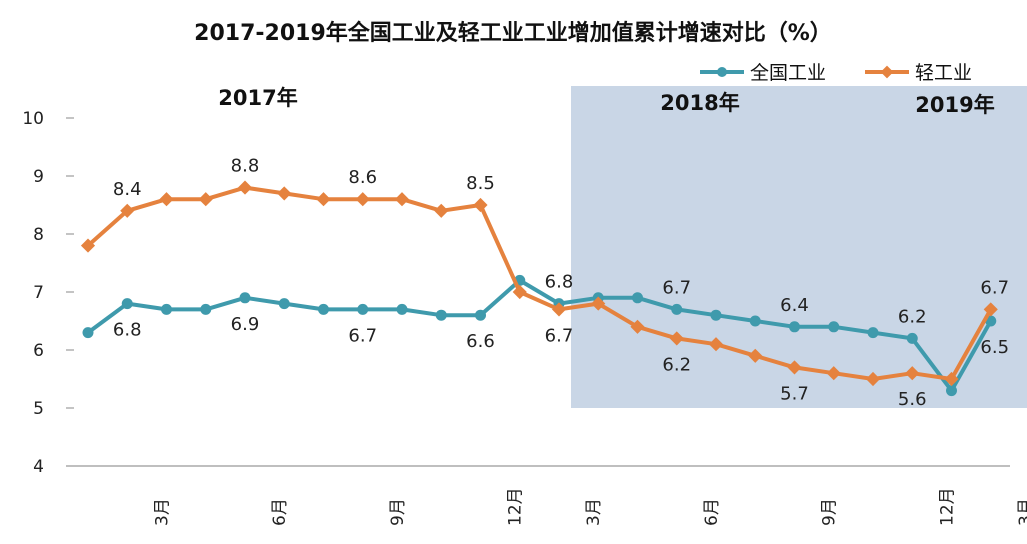 Image resolution: width=1027 pixels, height=544 pixels. I want to click on year-label: 2019年, so click(954, 105).